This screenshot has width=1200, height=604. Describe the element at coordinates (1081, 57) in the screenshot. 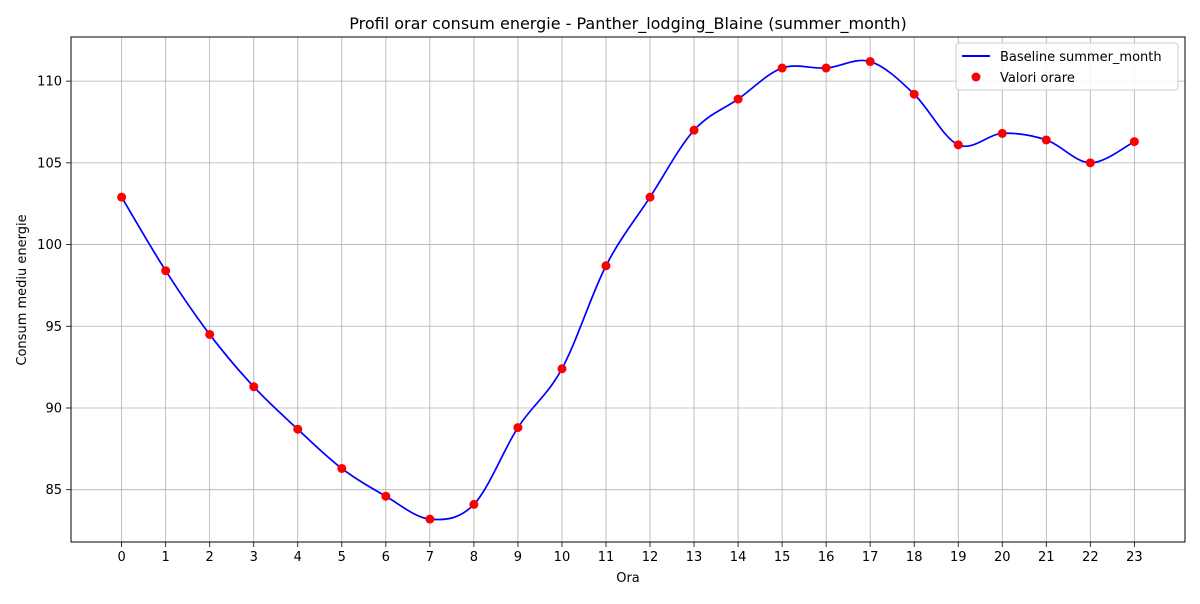

I see `legend-label-baseline: Baseline summer_month` at that location.